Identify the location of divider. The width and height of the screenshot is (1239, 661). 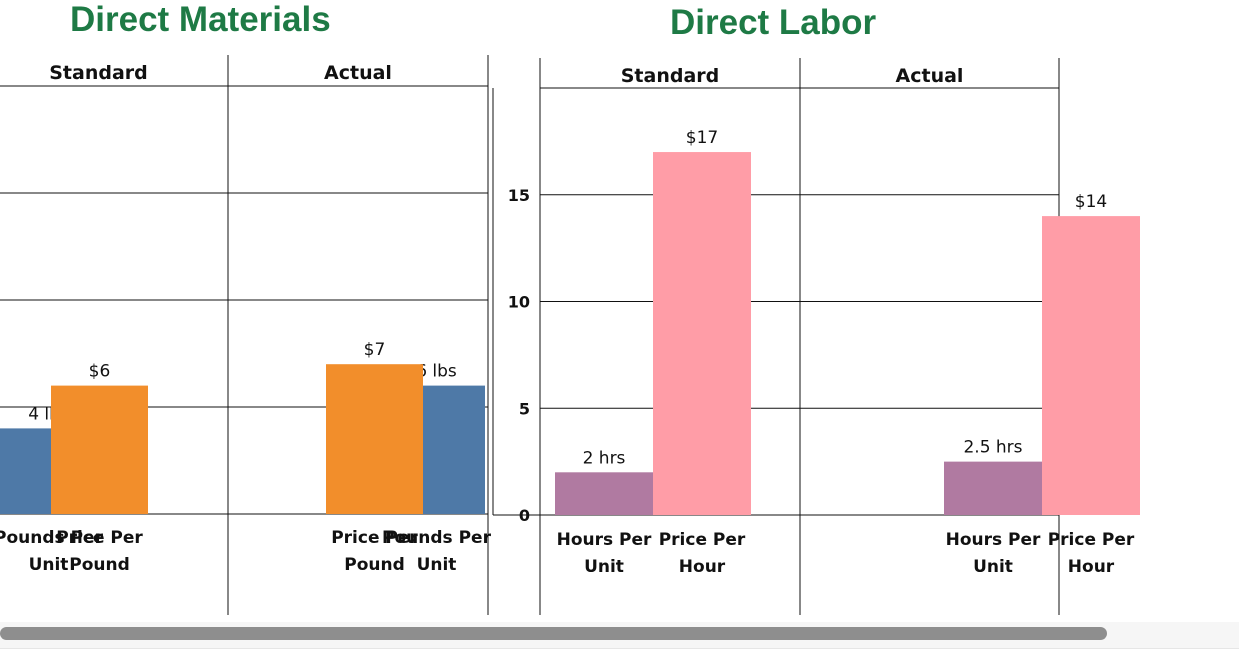
(619, 648).